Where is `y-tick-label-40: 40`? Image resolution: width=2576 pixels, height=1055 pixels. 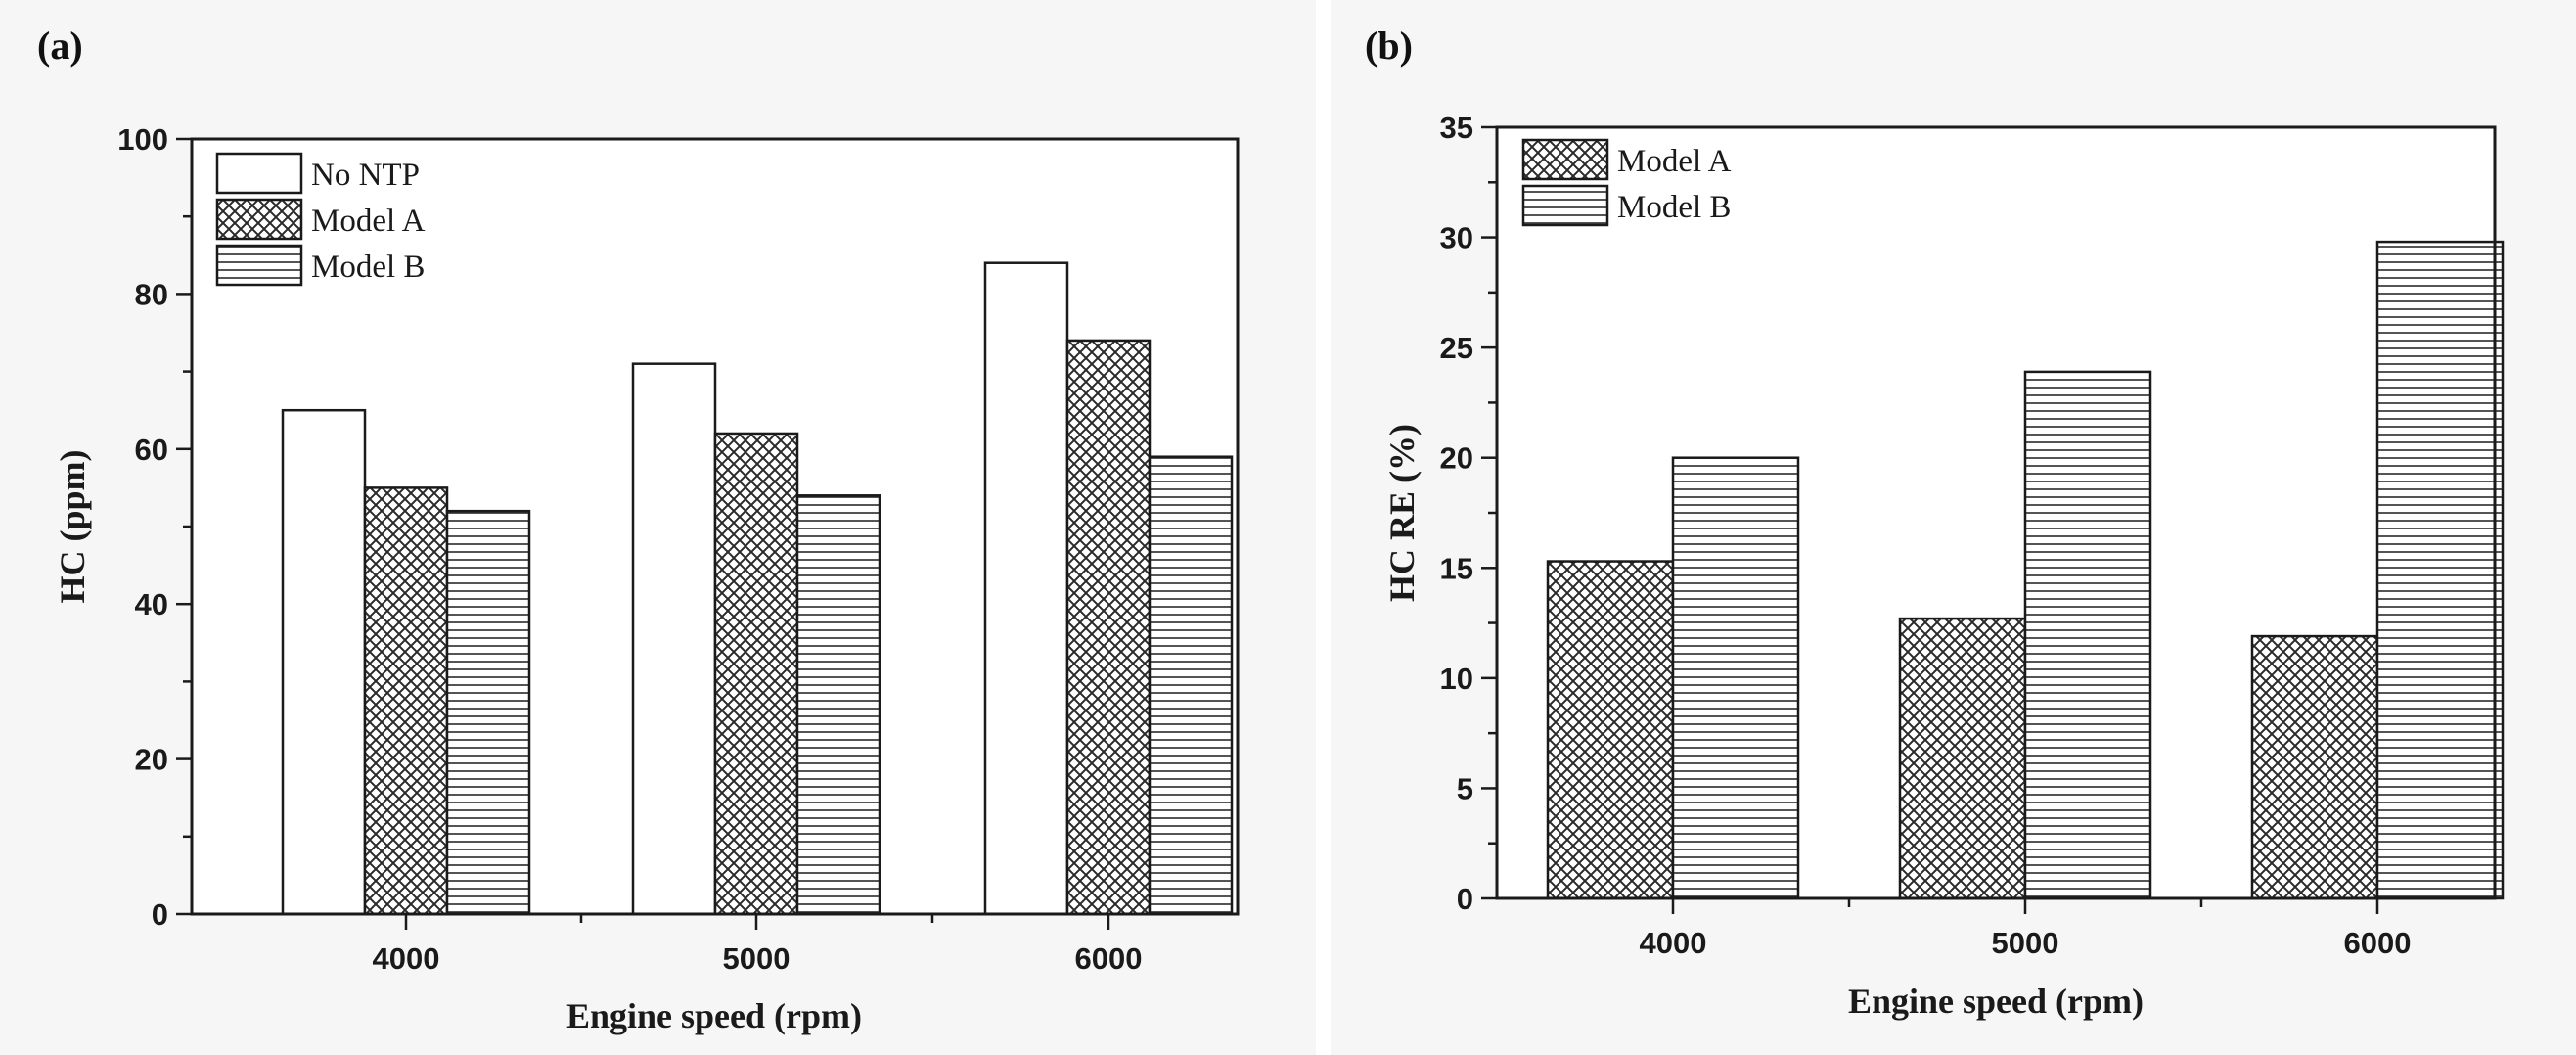 y-tick-label-40: 40 is located at coordinates (151, 604).